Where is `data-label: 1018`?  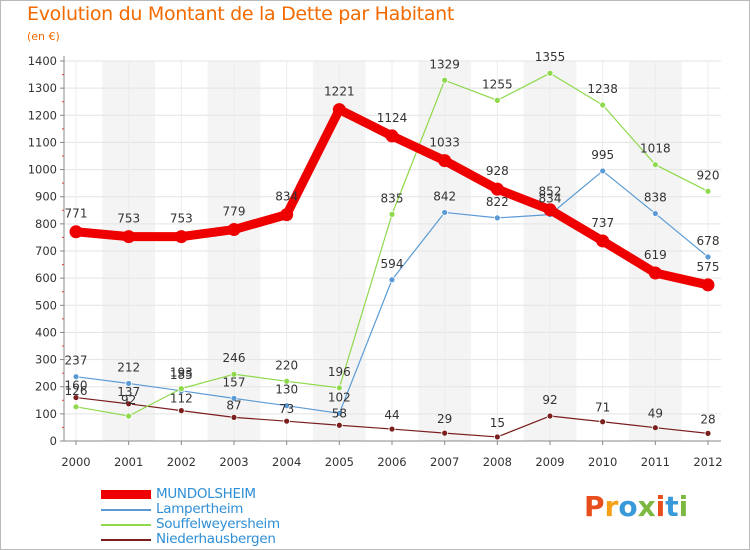 data-label: 1018 is located at coordinates (655, 149).